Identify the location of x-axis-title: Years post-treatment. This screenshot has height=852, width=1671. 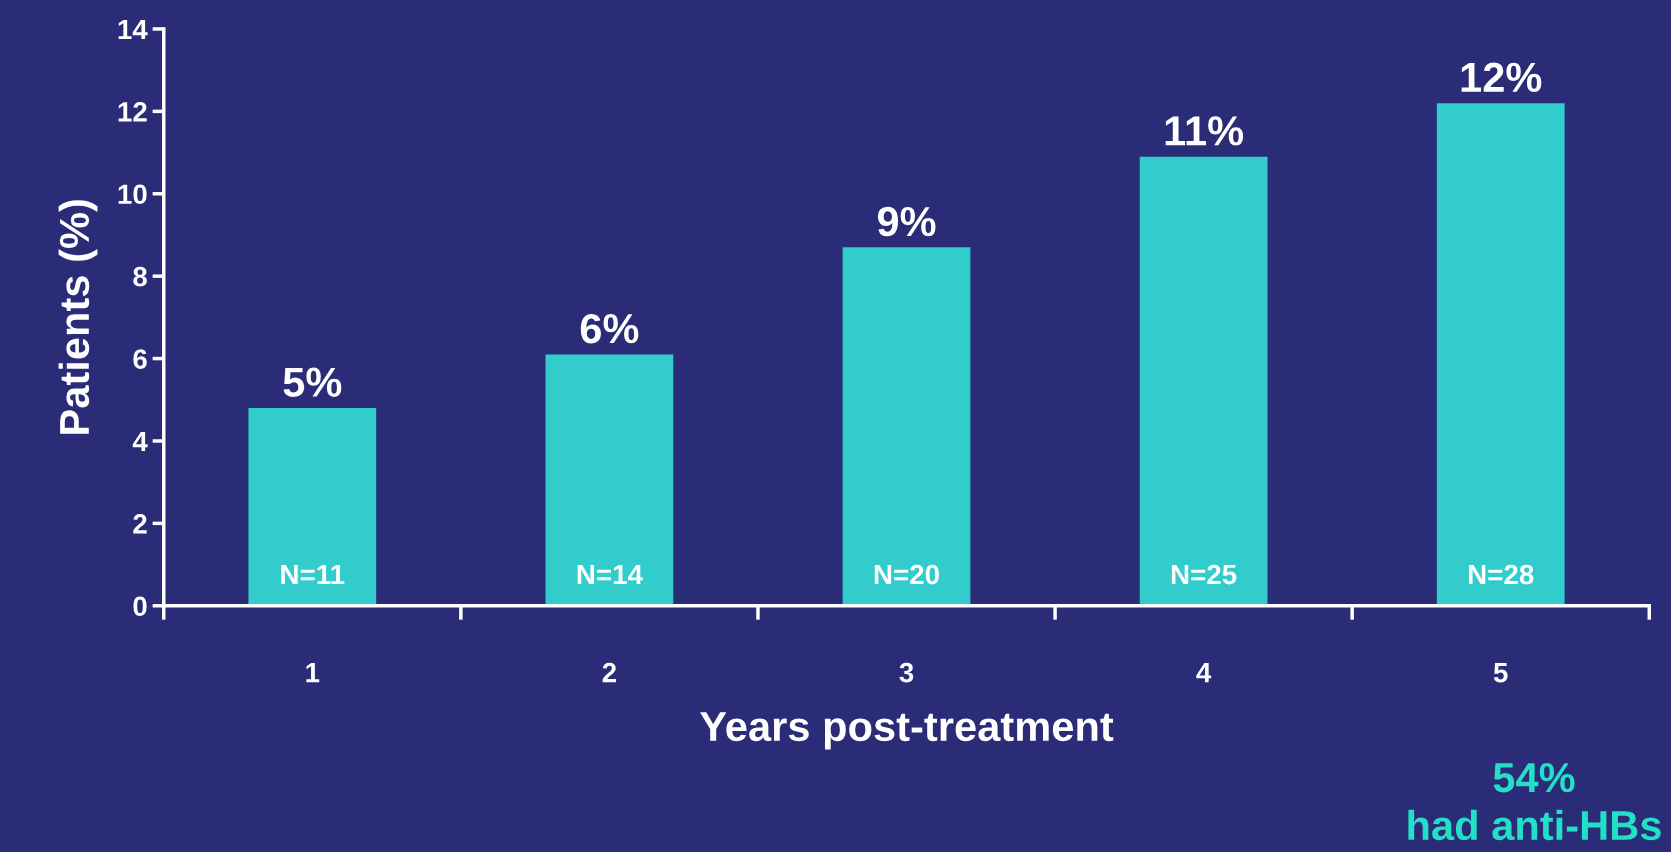
(906, 731).